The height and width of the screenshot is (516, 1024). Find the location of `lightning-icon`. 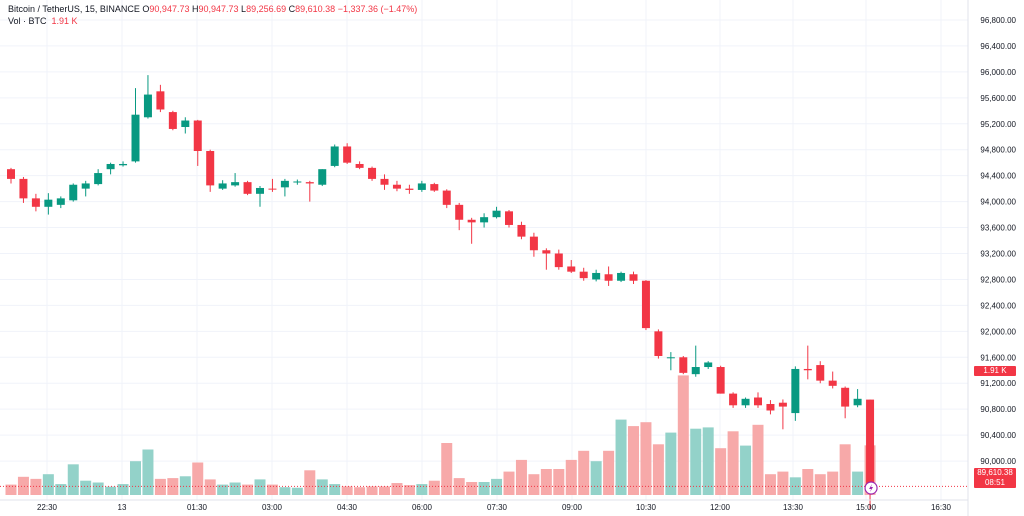

lightning-icon is located at coordinates (871, 488).